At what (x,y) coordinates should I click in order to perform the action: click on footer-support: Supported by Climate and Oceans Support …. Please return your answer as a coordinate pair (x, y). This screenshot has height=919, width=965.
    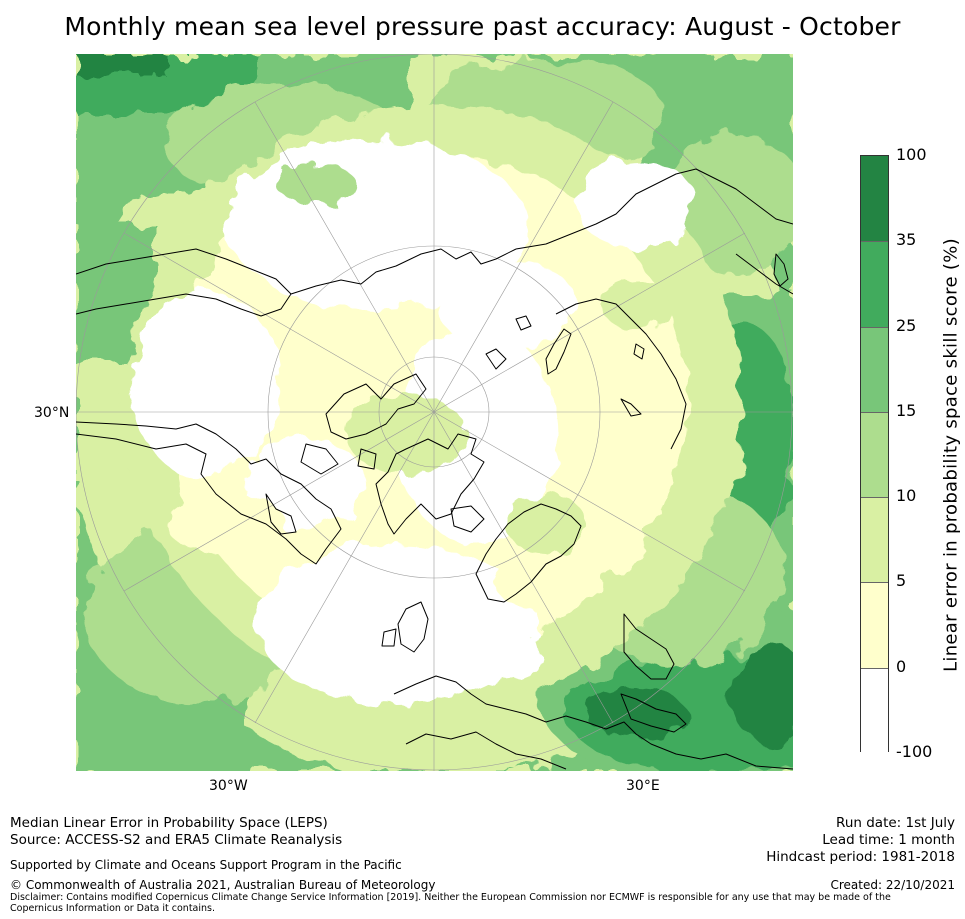
    Looking at the image, I should click on (206, 865).